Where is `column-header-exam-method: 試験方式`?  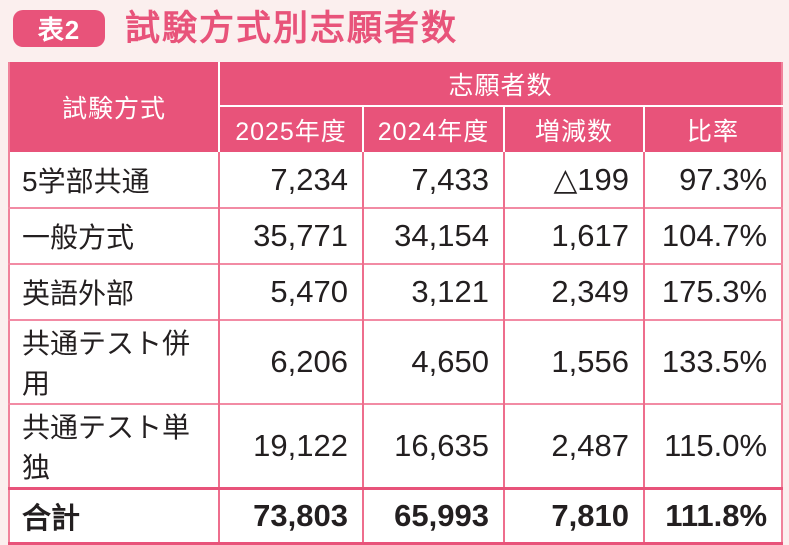 column-header-exam-method: 試験方式 is located at coordinates (114, 107).